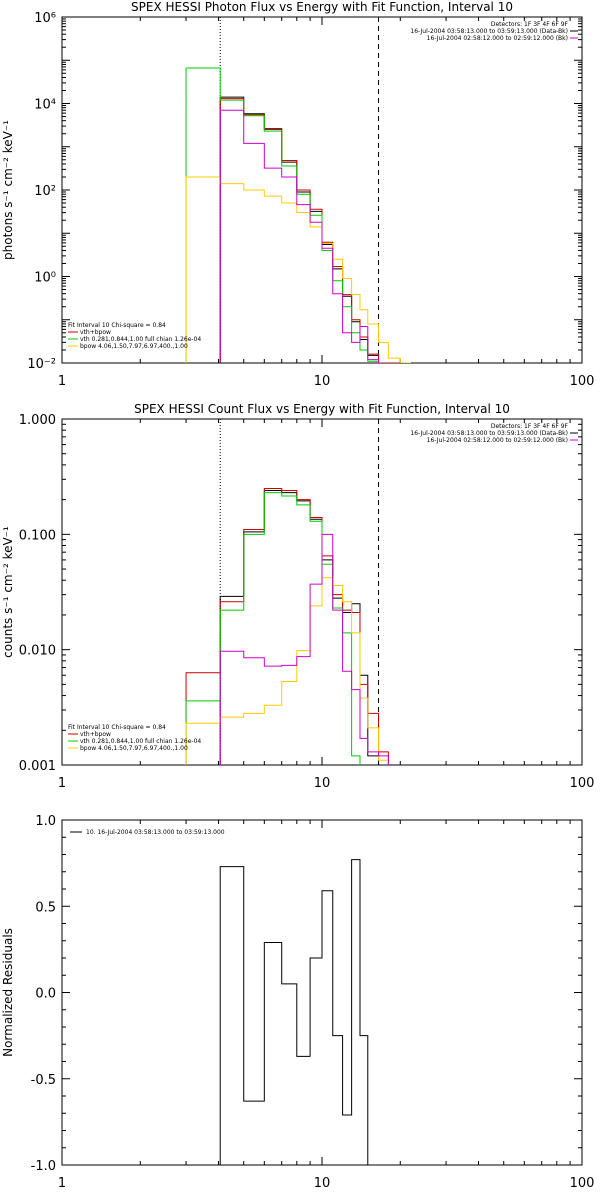 The image size is (600, 1200). What do you see at coordinates (8, 592) in the screenshot?
I see `y-axis-label: counts s⁻¹ cm⁻² keV⁻¹` at bounding box center [8, 592].